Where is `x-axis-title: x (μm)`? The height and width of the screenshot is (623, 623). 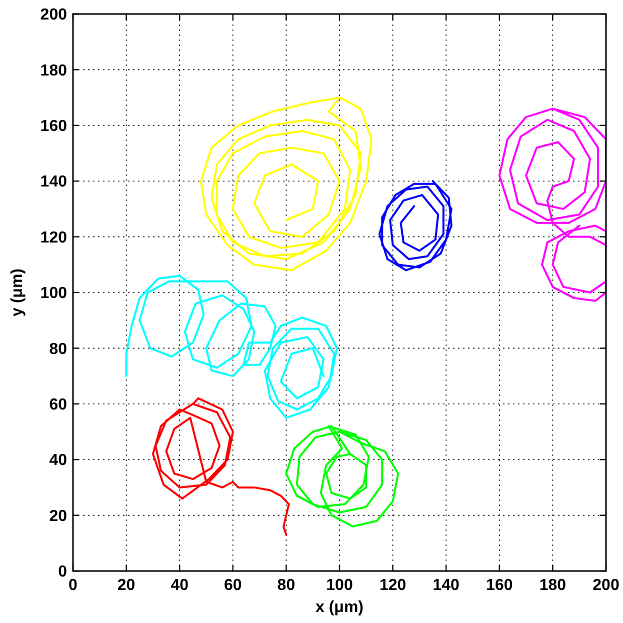 x-axis-title: x (μm) is located at coordinates (339, 607).